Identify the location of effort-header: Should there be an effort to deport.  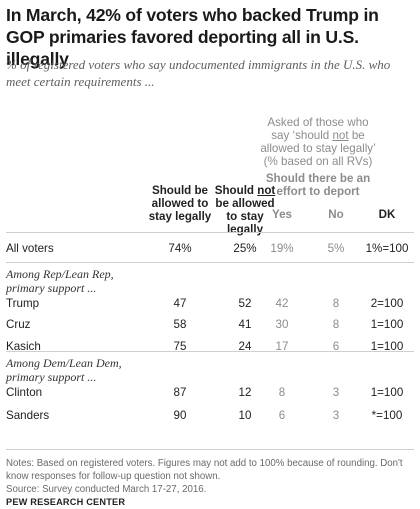
(318, 185).